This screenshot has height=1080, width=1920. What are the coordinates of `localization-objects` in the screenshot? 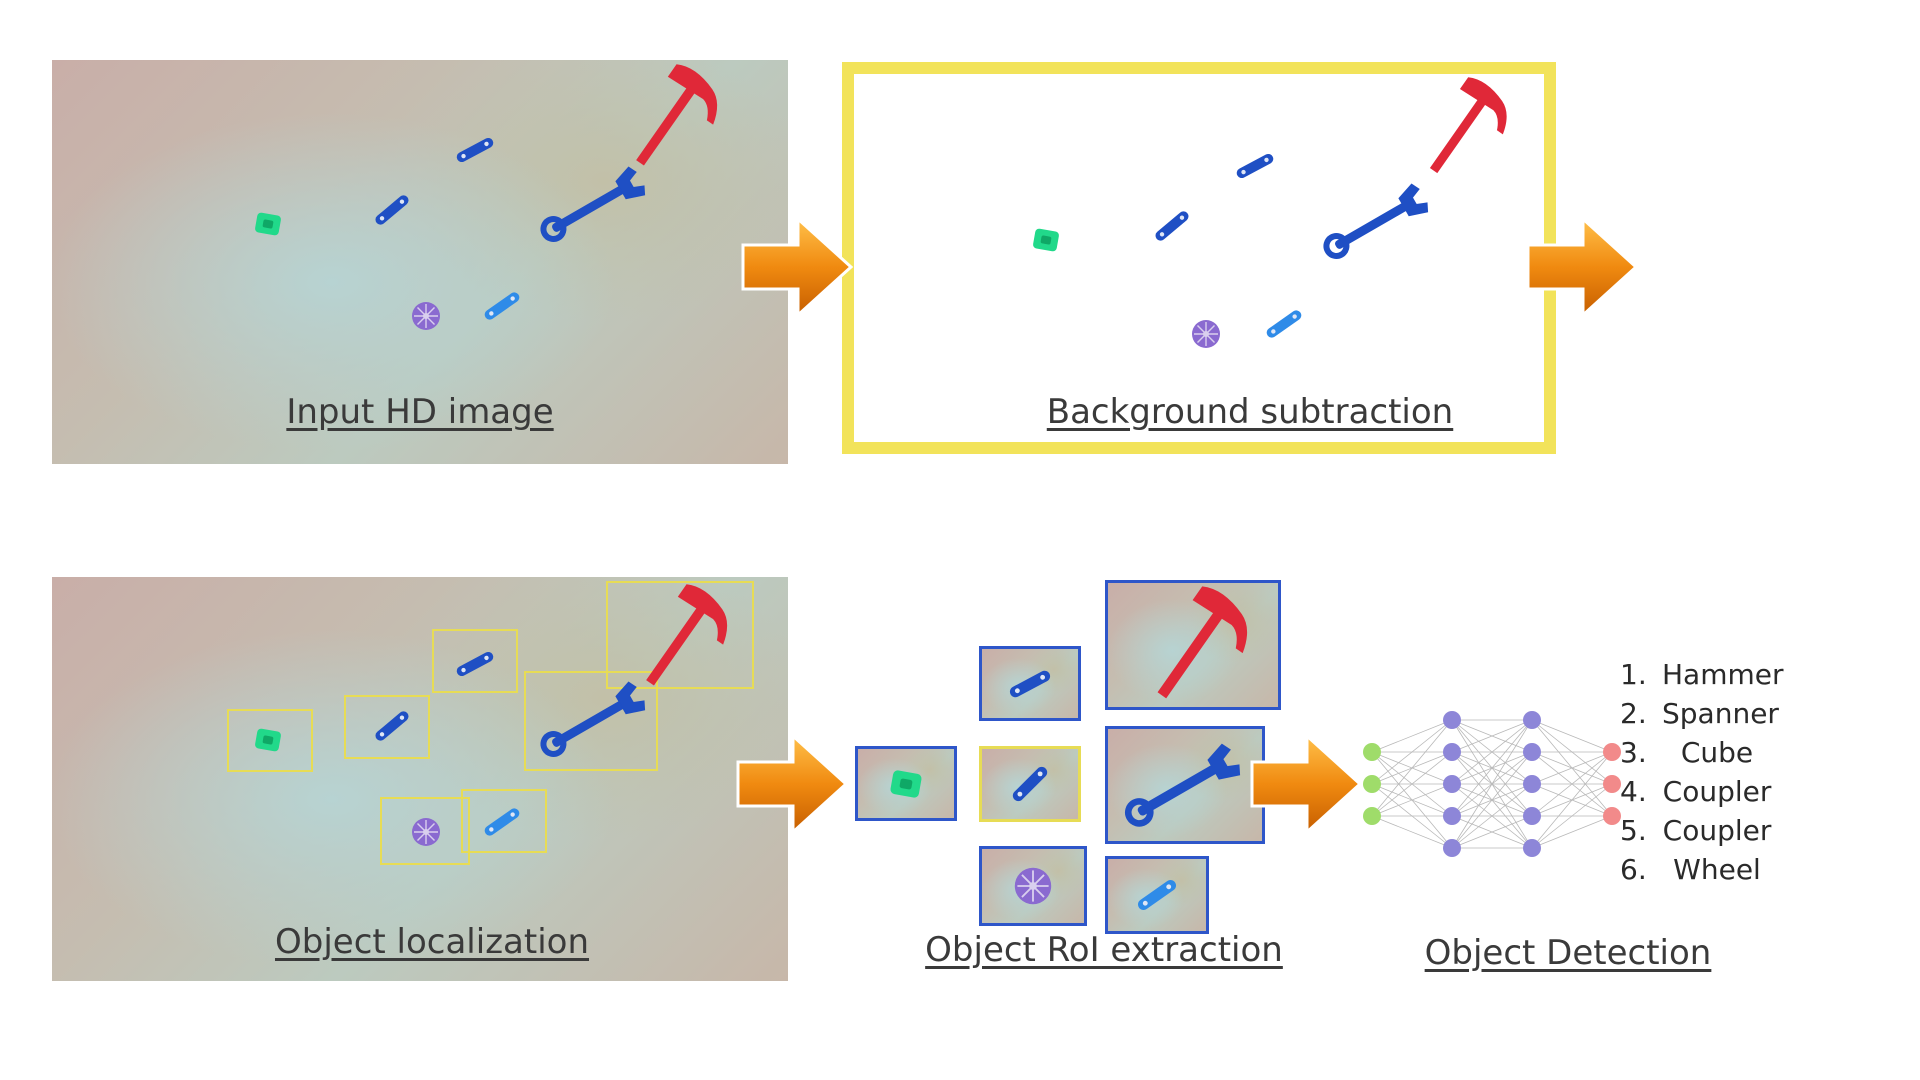 It's located at (498, 713).